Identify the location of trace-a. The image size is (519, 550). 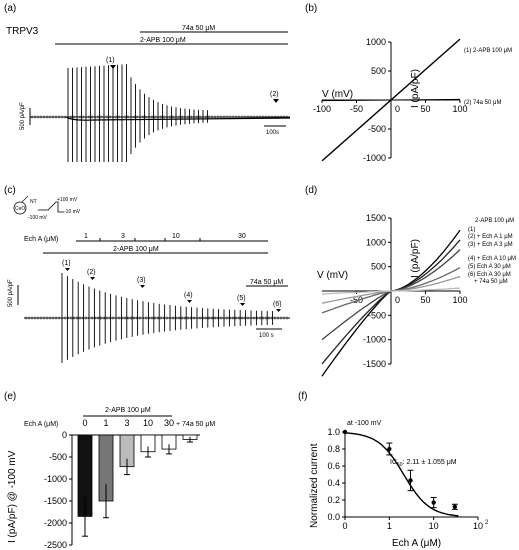
(160, 113).